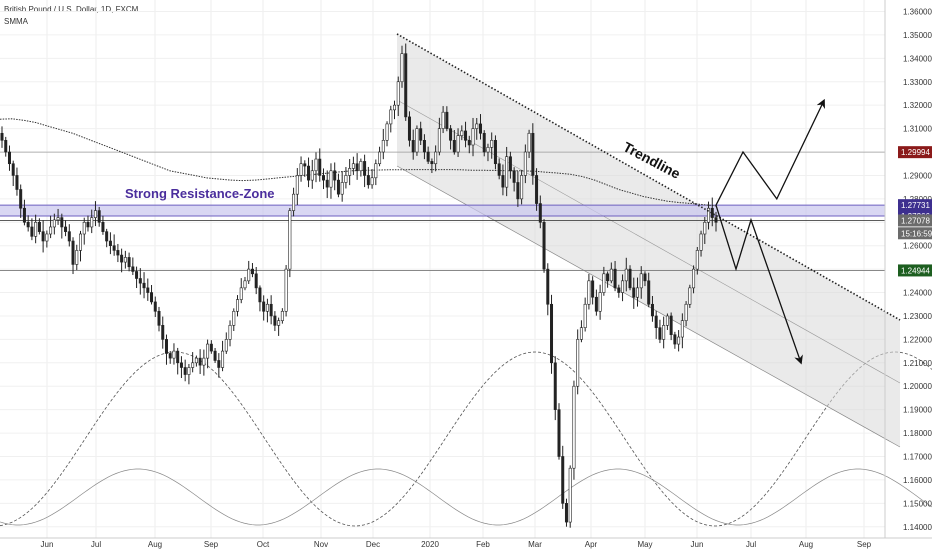 This screenshot has width=932, height=550. I want to click on price-tag-label: 1.27731, so click(915, 205).